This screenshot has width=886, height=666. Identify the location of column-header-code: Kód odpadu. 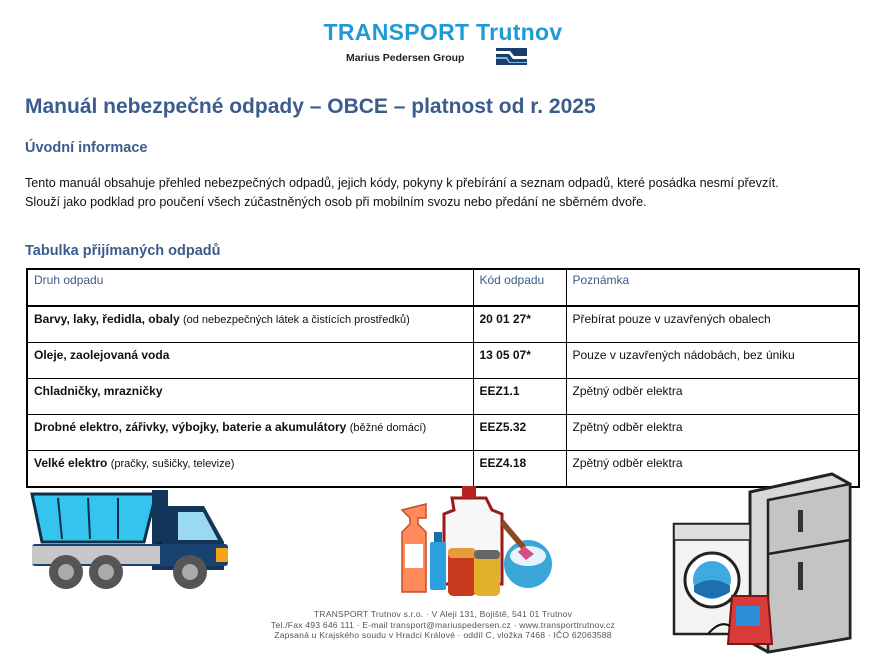
(519, 287).